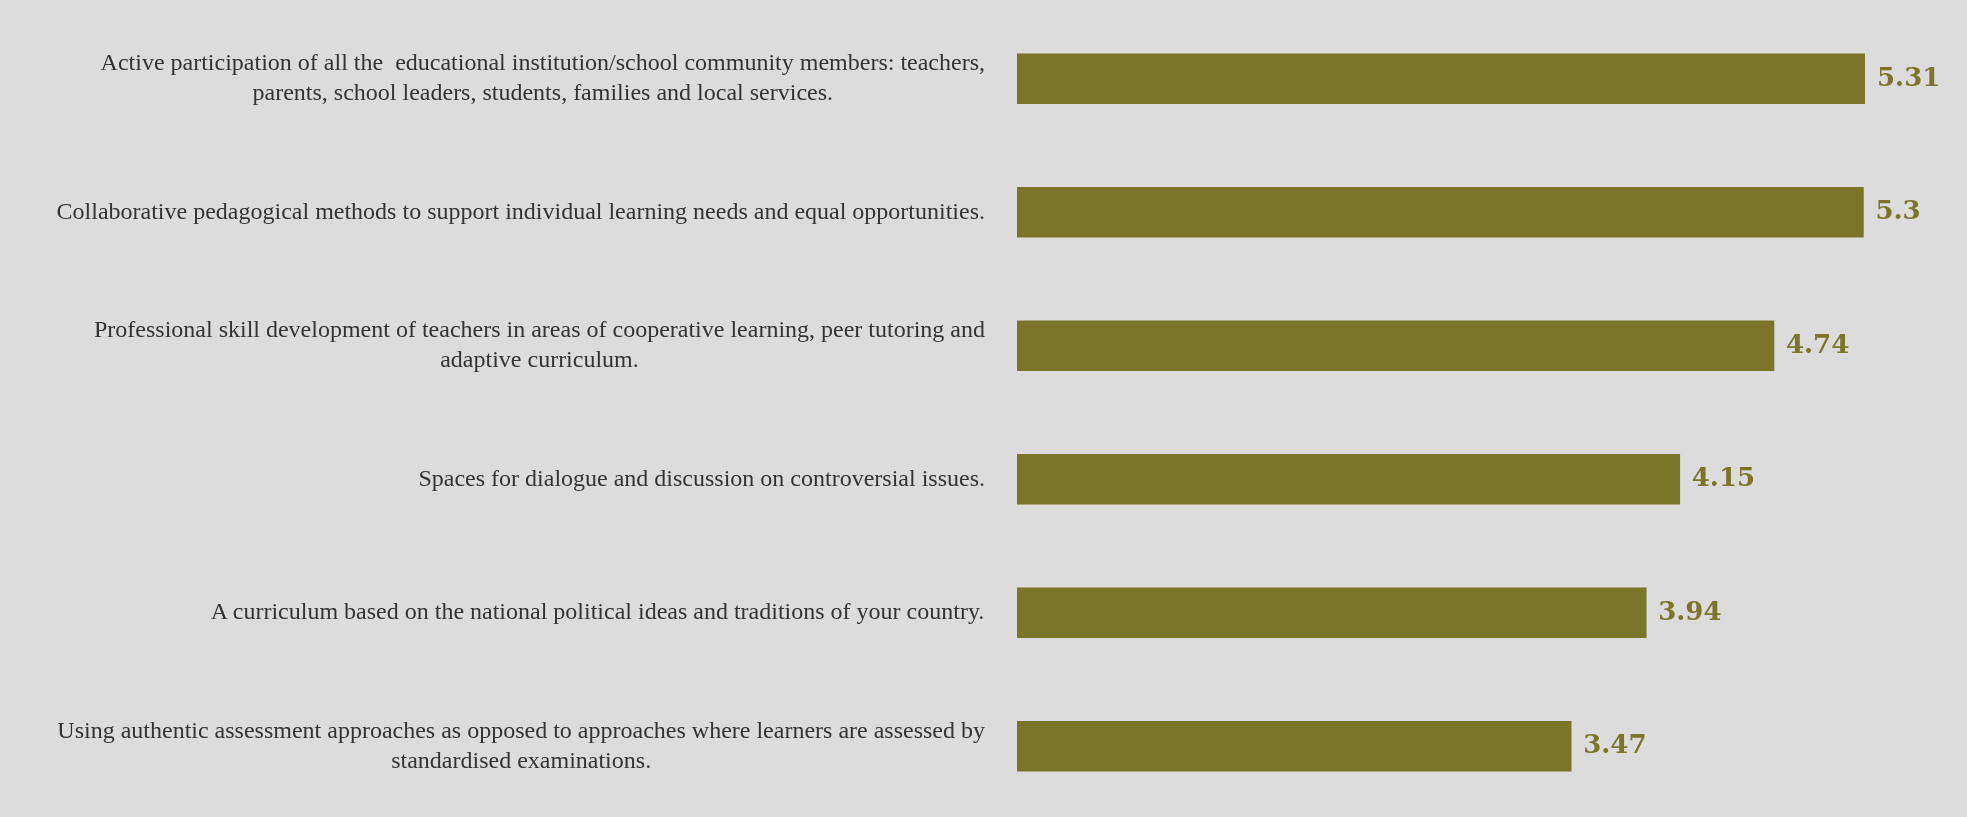 This screenshot has height=817, width=1967. What do you see at coordinates (1615, 744) in the screenshot?
I see `data-label: 3.47` at bounding box center [1615, 744].